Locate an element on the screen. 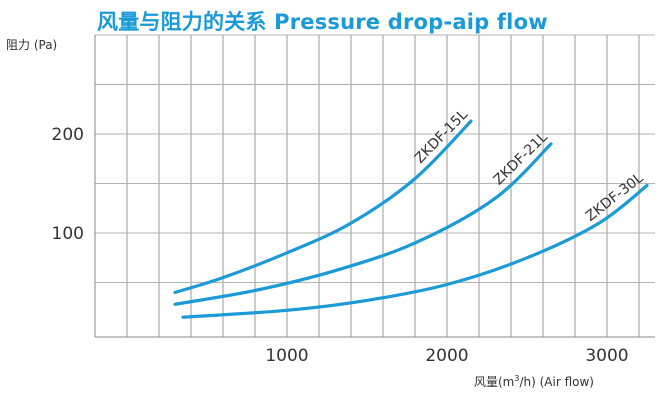  x-tick-label: 1000 is located at coordinates (286, 356).